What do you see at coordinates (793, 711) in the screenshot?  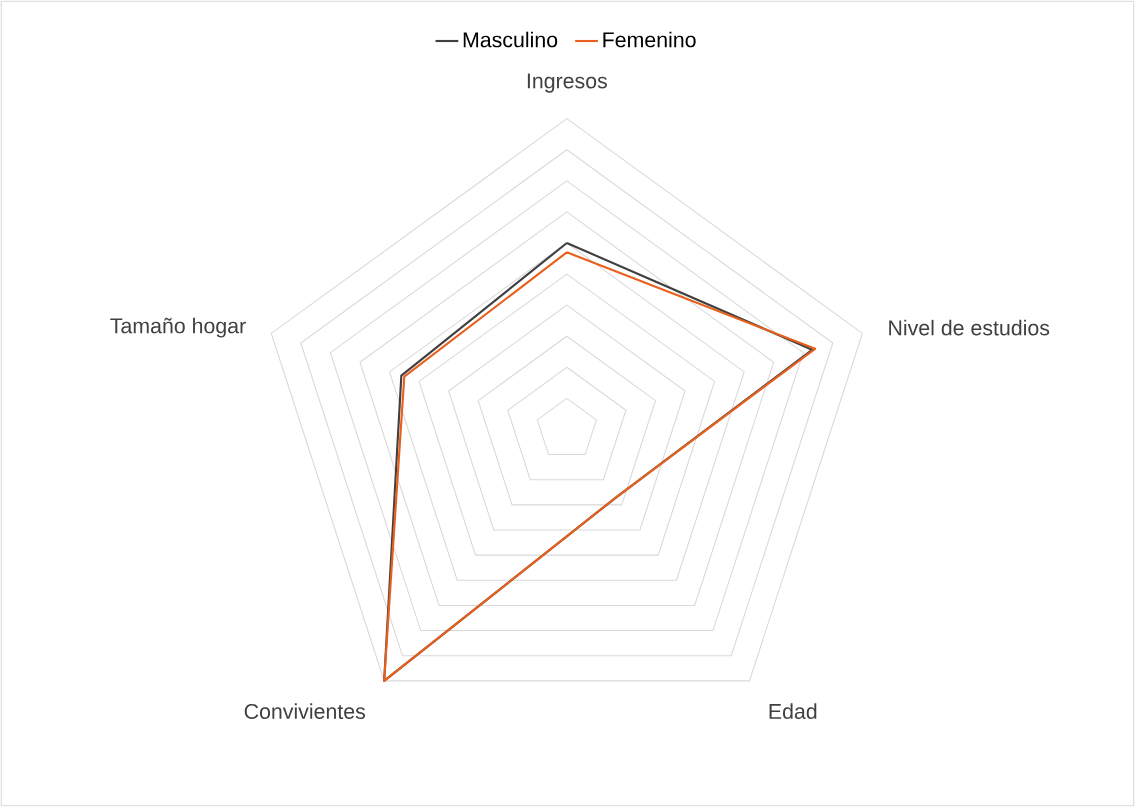 I see `spoke-label: Edad` at bounding box center [793, 711].